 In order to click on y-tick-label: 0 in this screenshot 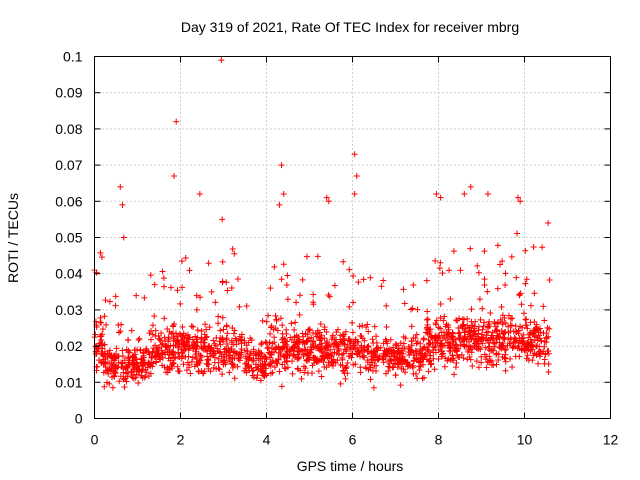, I will do `click(79, 419)`.